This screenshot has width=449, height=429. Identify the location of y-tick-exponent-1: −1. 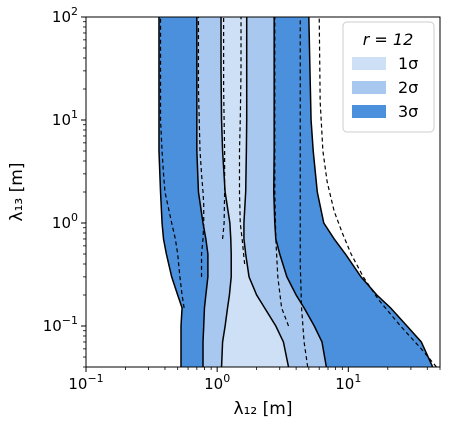
(70, 320).